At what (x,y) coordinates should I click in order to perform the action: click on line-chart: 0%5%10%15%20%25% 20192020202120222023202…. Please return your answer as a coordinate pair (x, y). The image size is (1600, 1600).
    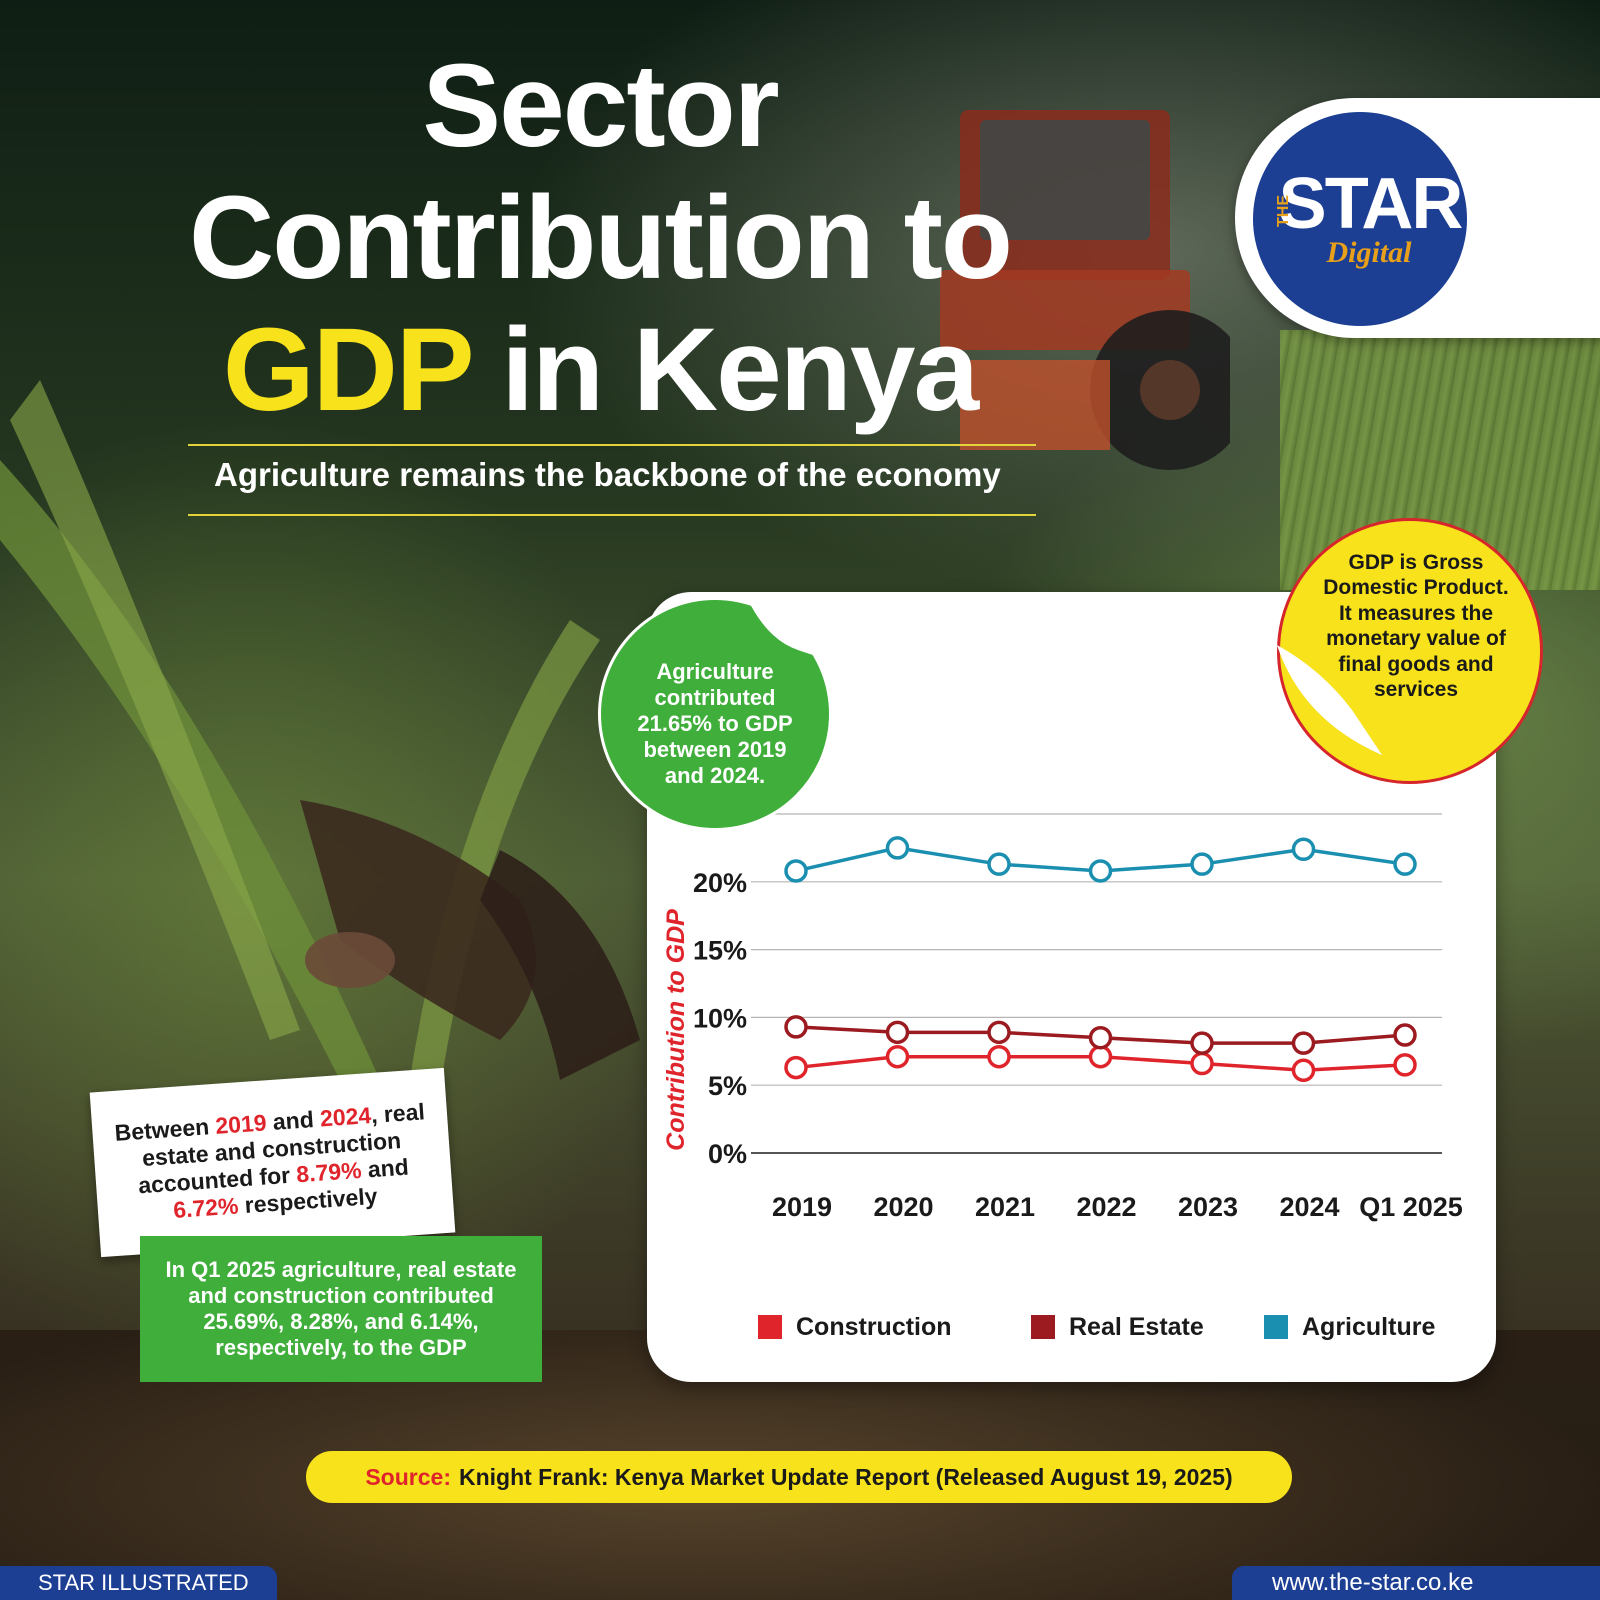
    Looking at the image, I should click on (1062, 1011).